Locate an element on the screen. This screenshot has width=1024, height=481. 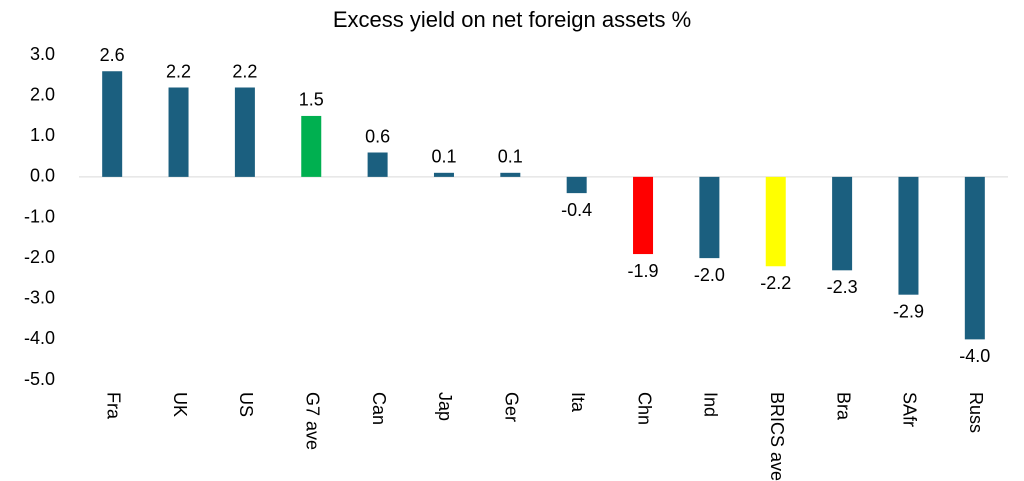
x-tick-label: Bra is located at coordinates (843, 406).